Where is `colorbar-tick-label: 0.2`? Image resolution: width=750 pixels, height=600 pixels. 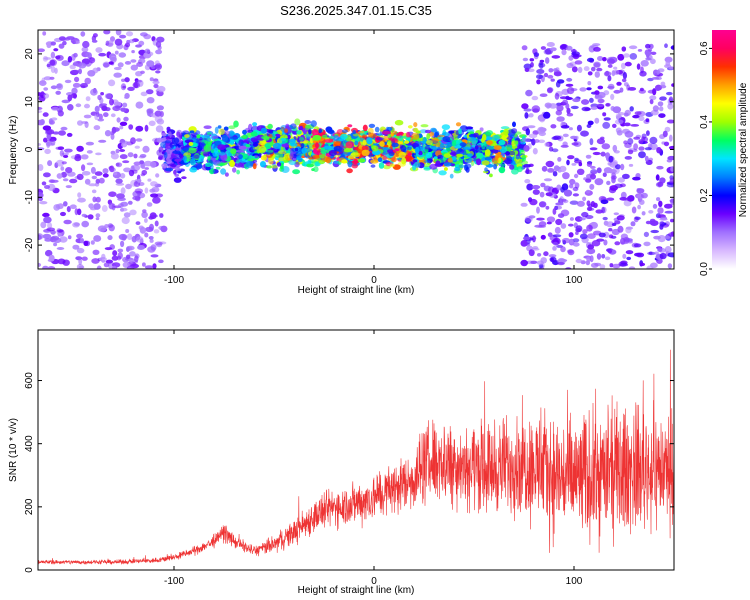
colorbar-tick-label: 0.2 is located at coordinates (704, 195).